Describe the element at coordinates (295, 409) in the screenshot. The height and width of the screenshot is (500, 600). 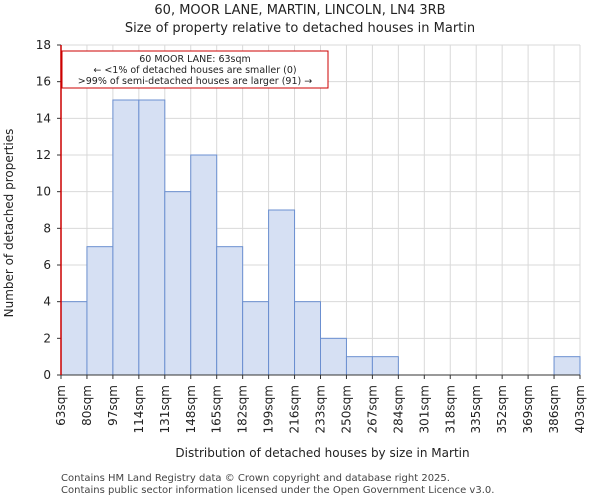
I see `x-tick-label: 216sqm` at that location.